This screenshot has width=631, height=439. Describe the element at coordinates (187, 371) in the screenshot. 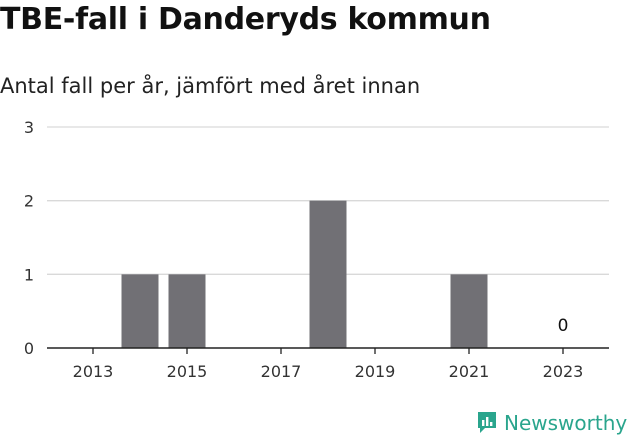

I see `x-tick-label: 2015` at that location.